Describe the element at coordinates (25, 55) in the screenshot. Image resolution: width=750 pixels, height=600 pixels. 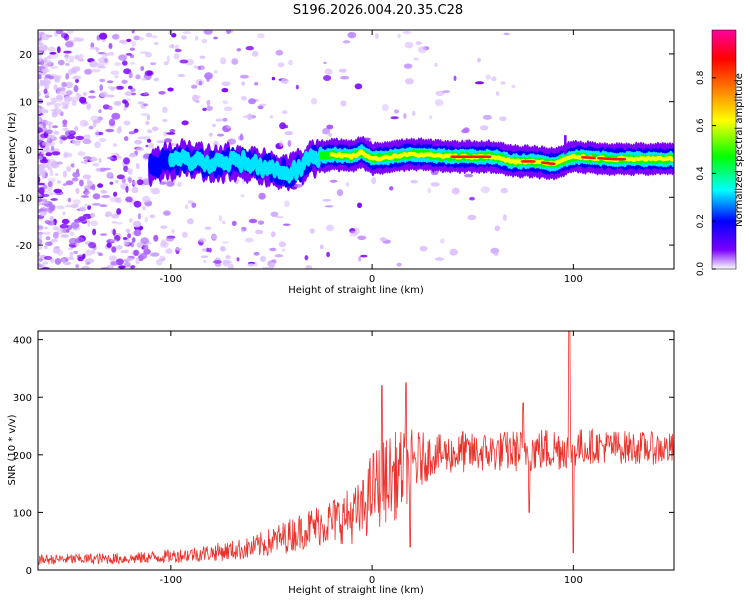
I see `y-tick-label: 20` at that location.